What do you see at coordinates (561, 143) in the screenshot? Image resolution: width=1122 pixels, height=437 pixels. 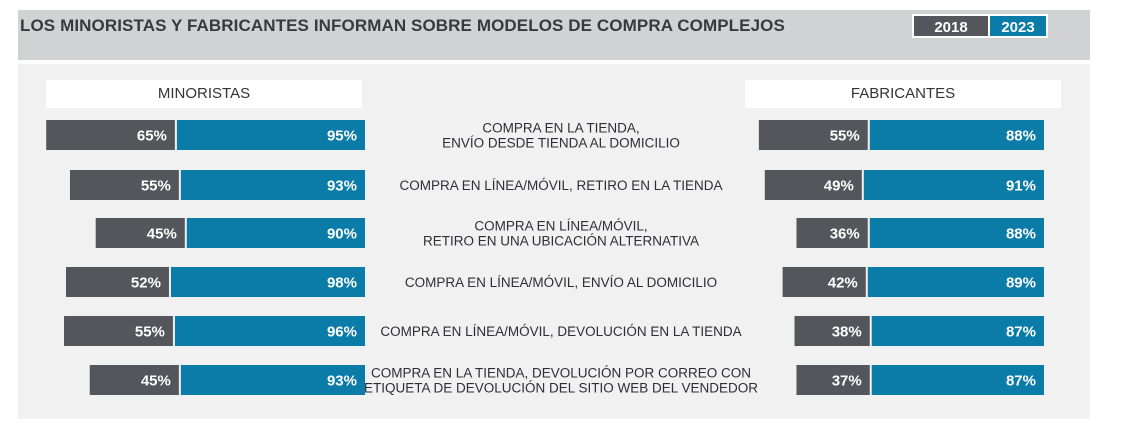 I see `category-label-line: ENVÍO DESDE TIENDA AL DOMICILIO` at bounding box center [561, 143].